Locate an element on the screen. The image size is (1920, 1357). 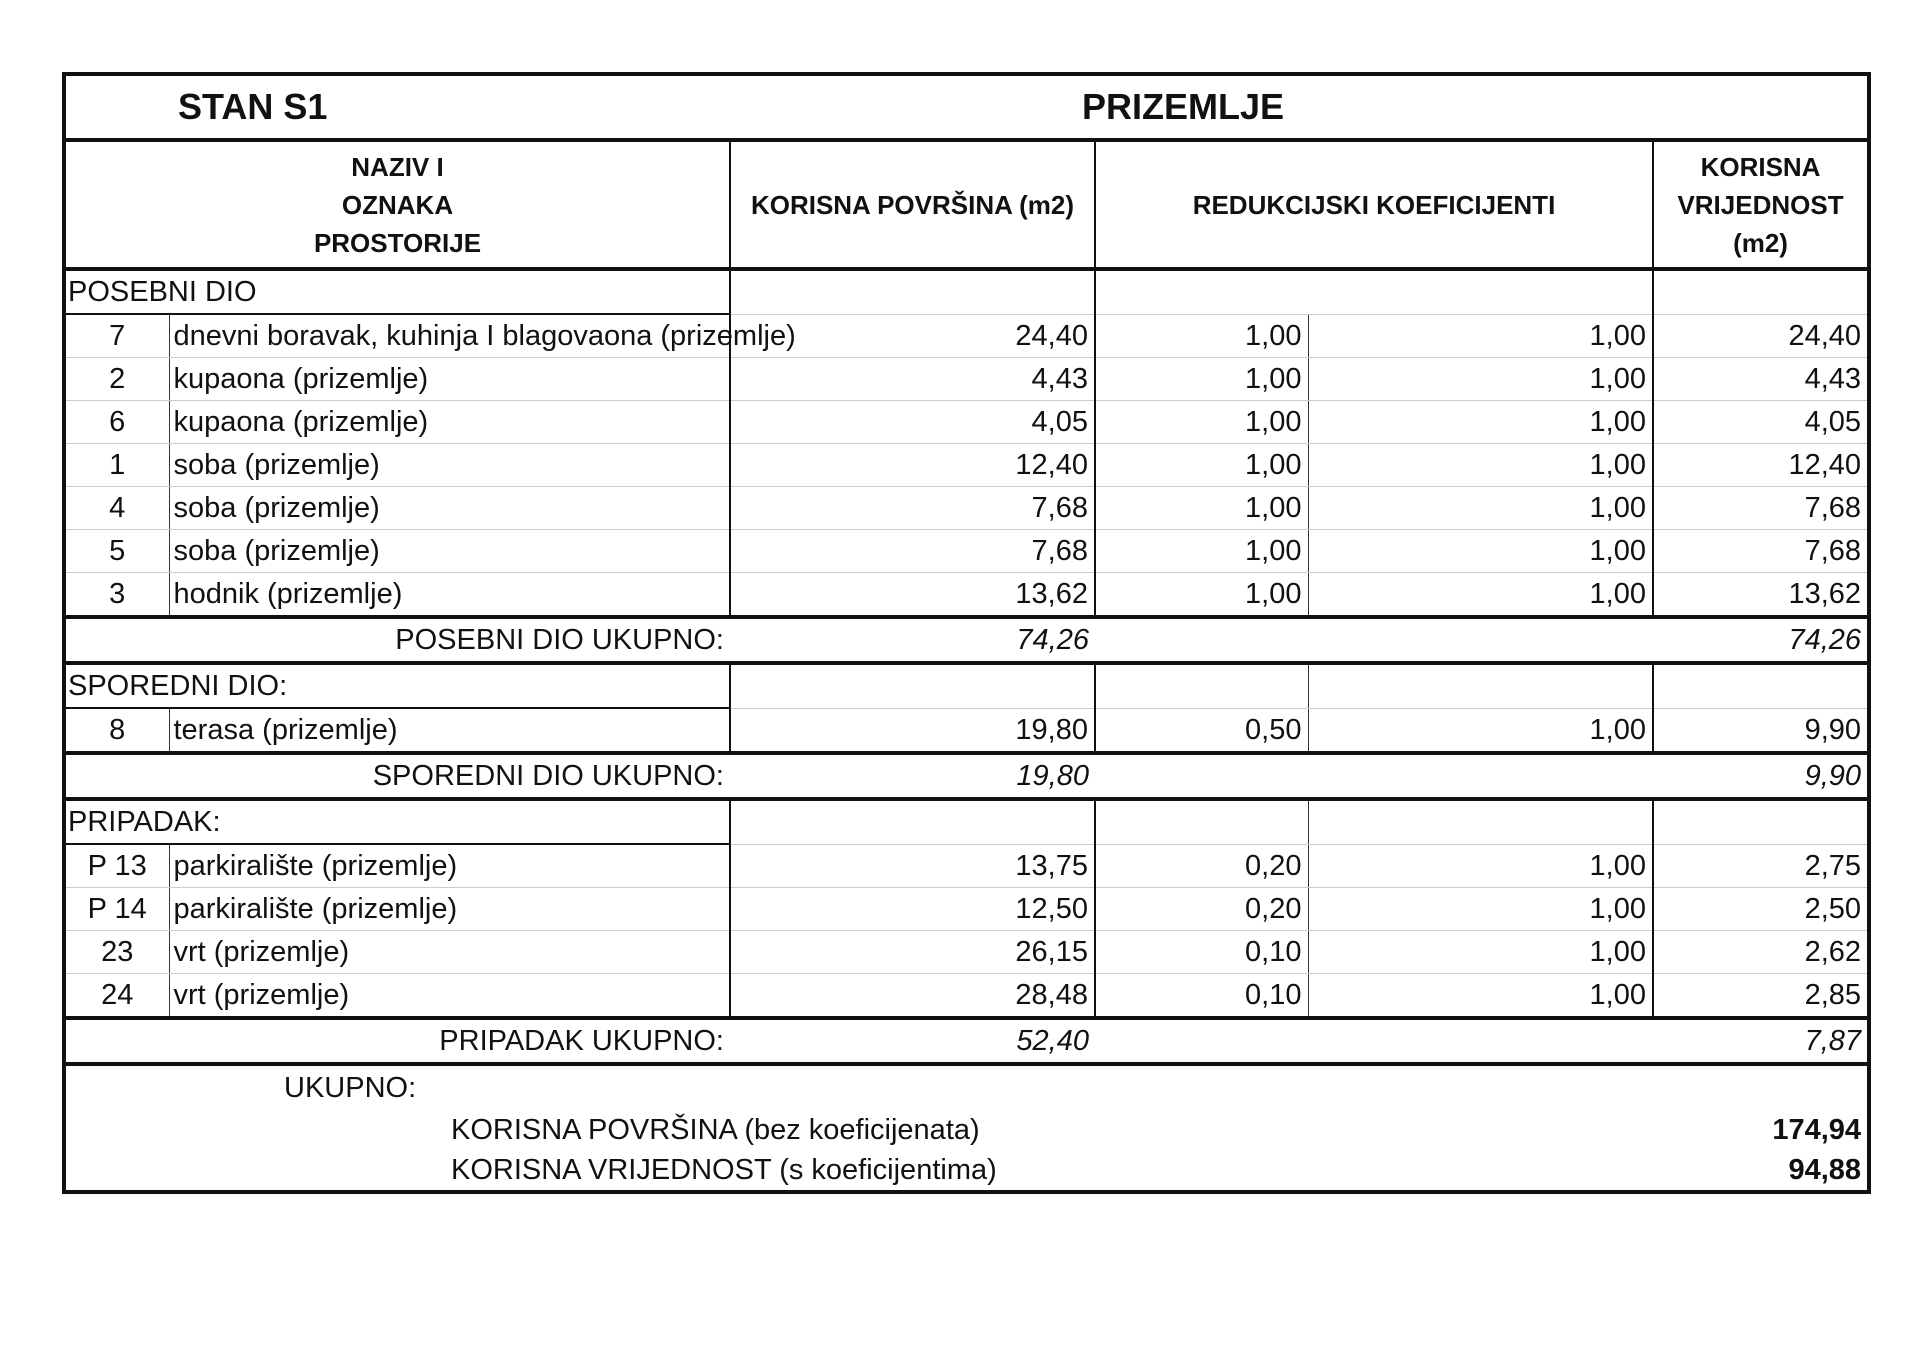
title-row: STAN S1 PRIZEMLJE is located at coordinates (967, 108).